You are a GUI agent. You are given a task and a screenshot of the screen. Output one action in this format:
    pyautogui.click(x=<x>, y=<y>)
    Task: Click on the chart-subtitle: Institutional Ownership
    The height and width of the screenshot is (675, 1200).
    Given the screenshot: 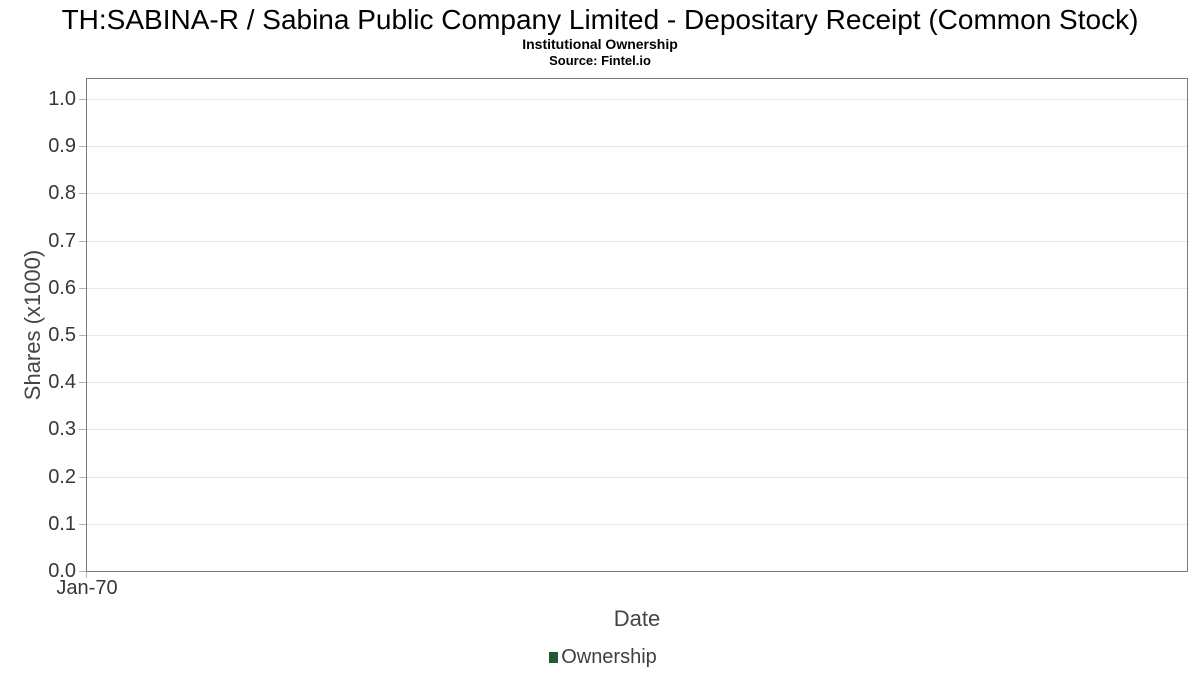 What is the action you would take?
    pyautogui.click(x=600, y=44)
    